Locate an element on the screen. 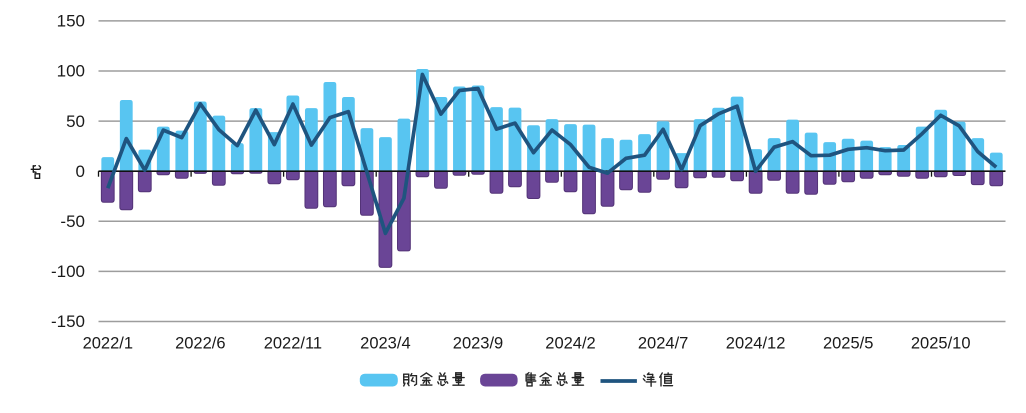 The height and width of the screenshot is (413, 1026). svg-text: 2024/2 is located at coordinates (570, 344).